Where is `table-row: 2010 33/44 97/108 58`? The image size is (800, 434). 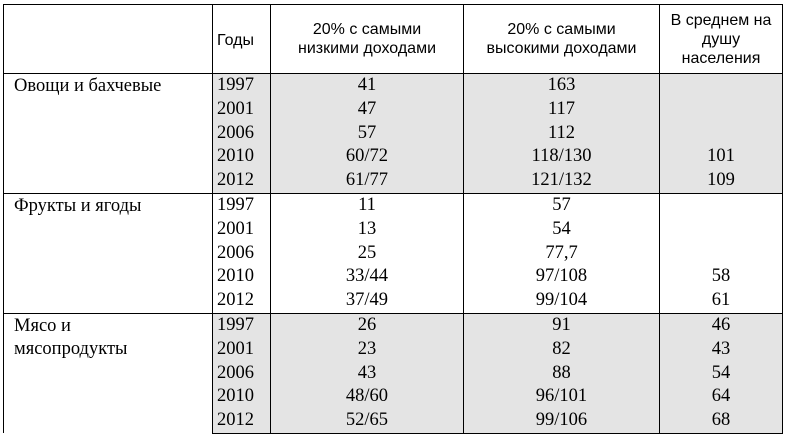 table-row: 2010 33/44 97/108 58 is located at coordinates (393, 277).